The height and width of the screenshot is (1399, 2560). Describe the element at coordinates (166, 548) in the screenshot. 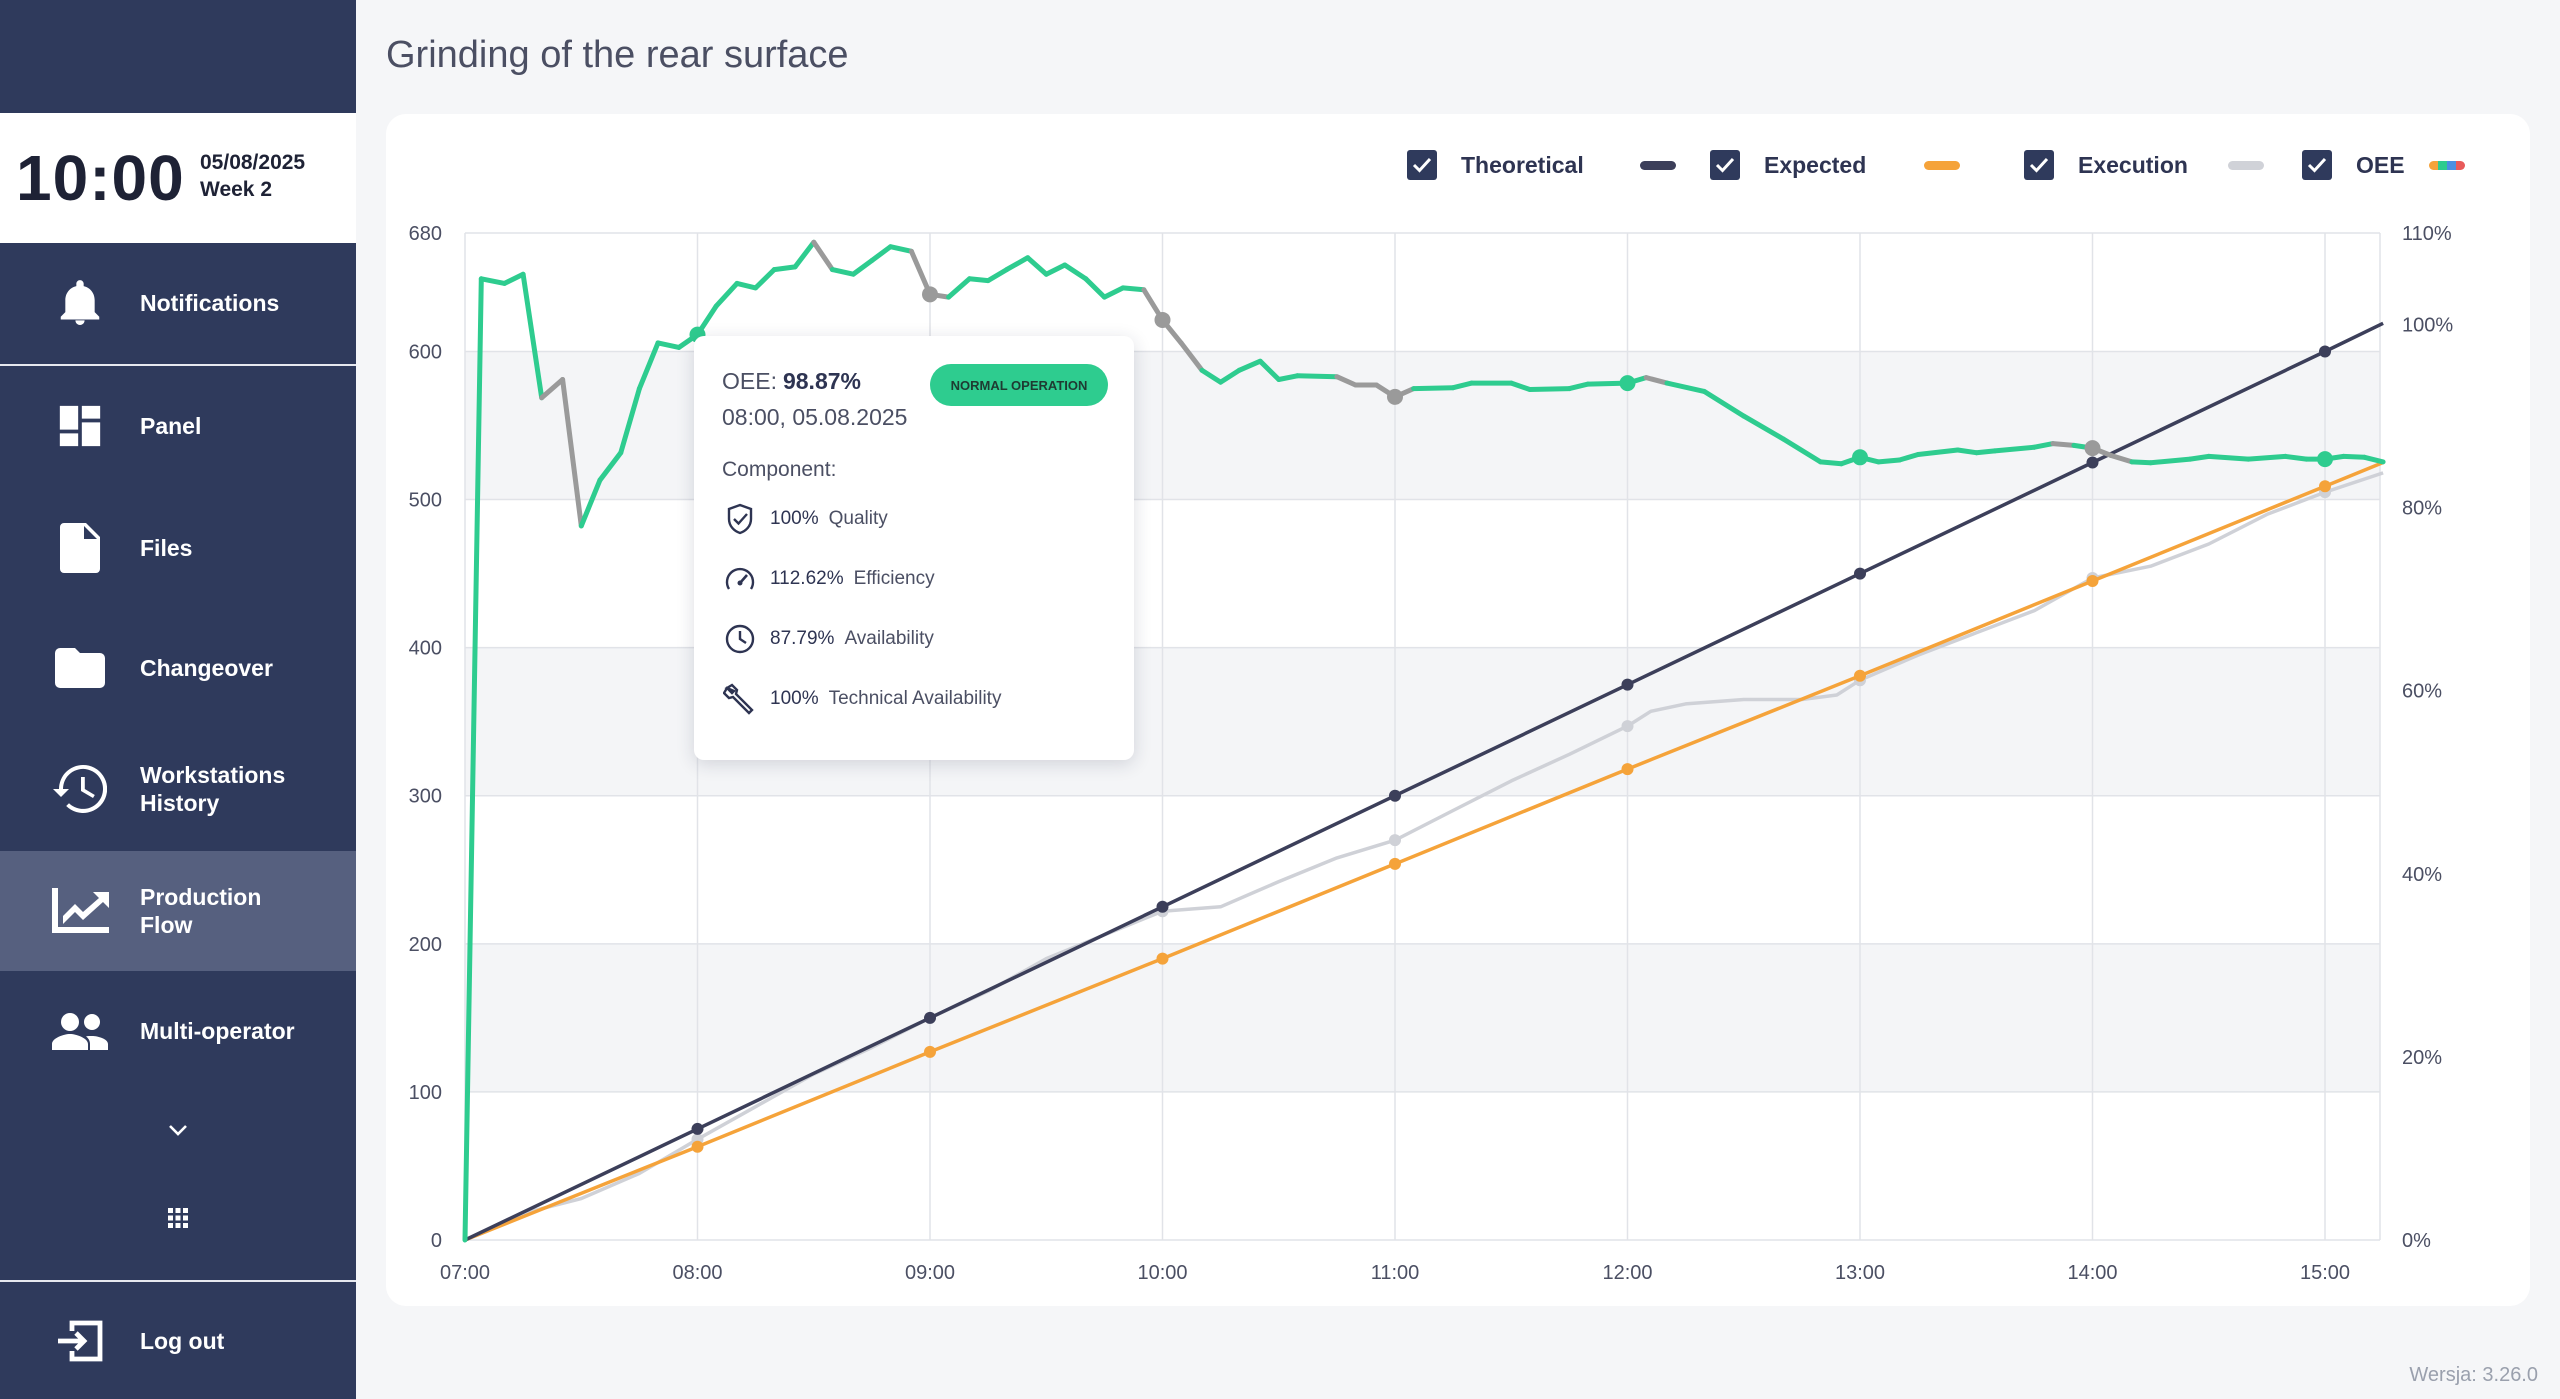

I see `sidebar-item-label: Files` at that location.